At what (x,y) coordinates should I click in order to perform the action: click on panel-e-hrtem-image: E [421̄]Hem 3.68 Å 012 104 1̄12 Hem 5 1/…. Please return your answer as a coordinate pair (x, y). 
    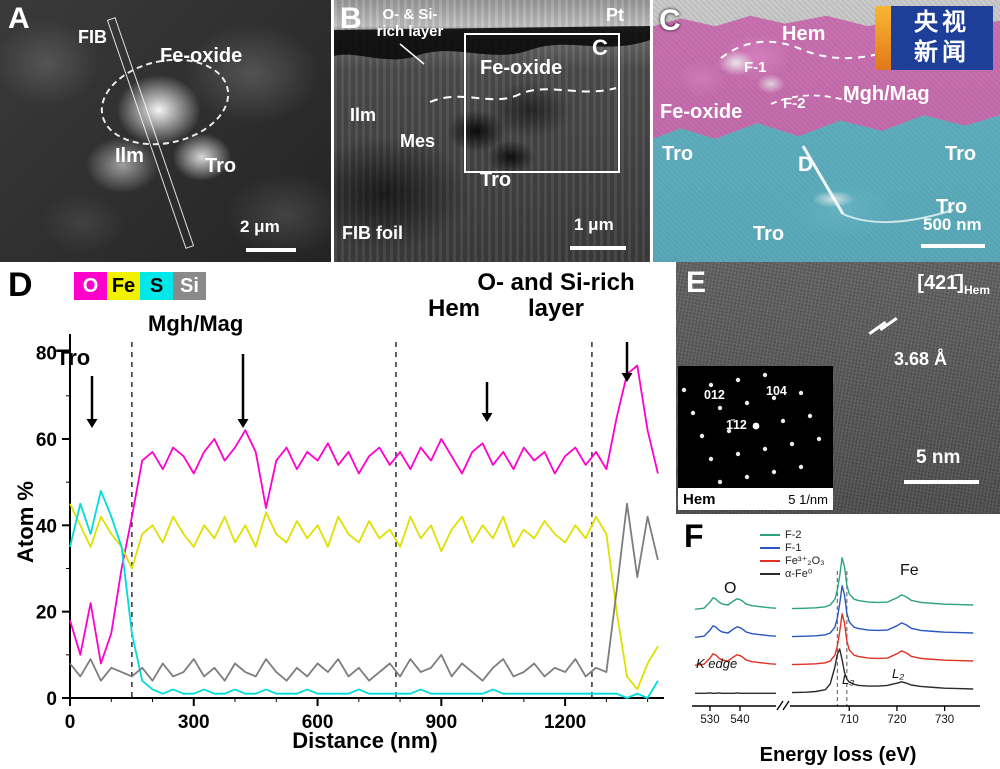
    Looking at the image, I should click on (838, 388).